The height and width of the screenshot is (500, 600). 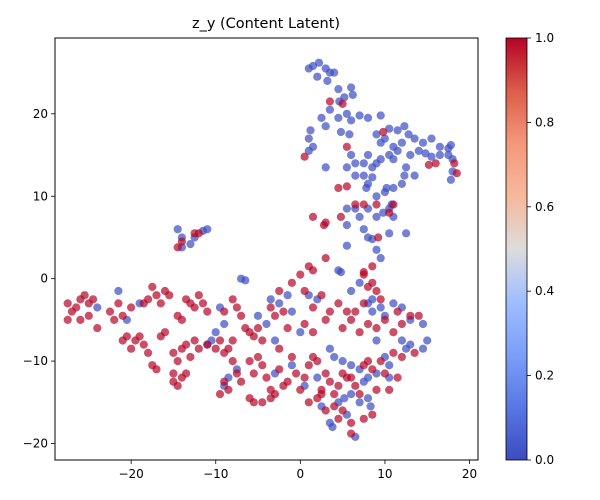 I want to click on colorbar-tick-label: 0.8, so click(x=544, y=122).